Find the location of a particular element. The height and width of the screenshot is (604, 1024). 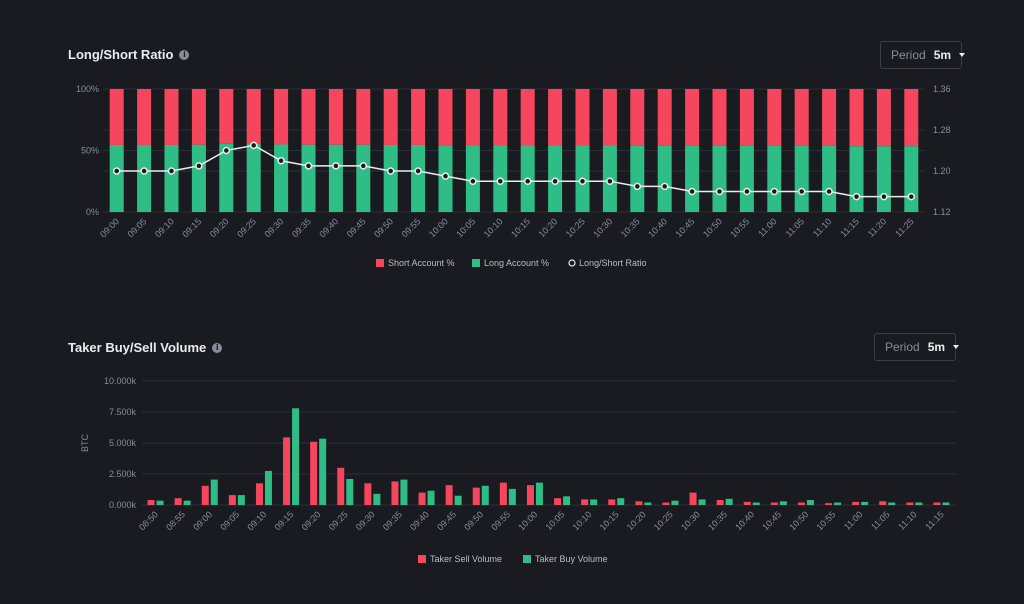

x-tick-label: 10:50 is located at coordinates (712, 227).